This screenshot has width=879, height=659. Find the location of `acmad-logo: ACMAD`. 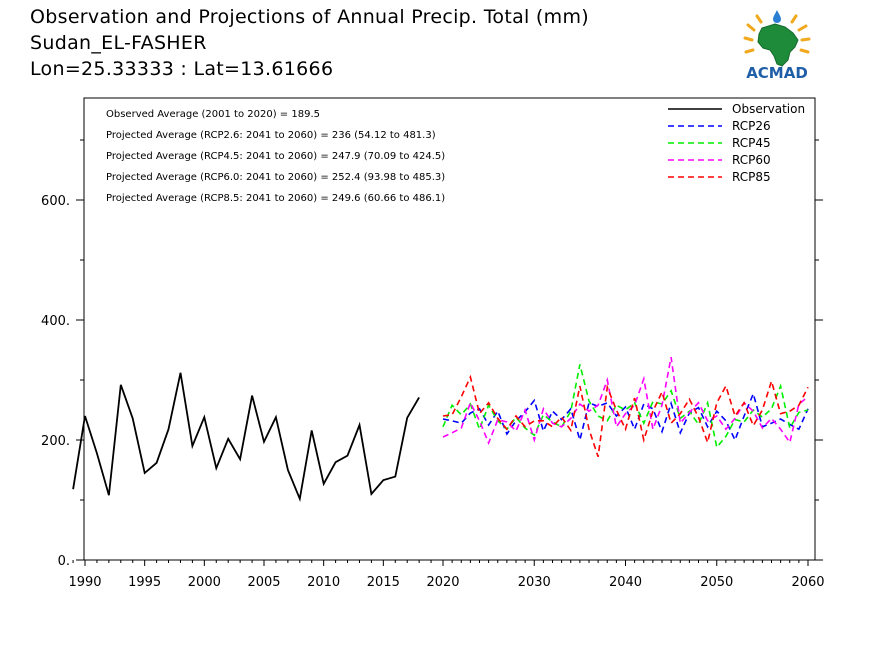

acmad-logo: ACMAD is located at coordinates (777, 46).